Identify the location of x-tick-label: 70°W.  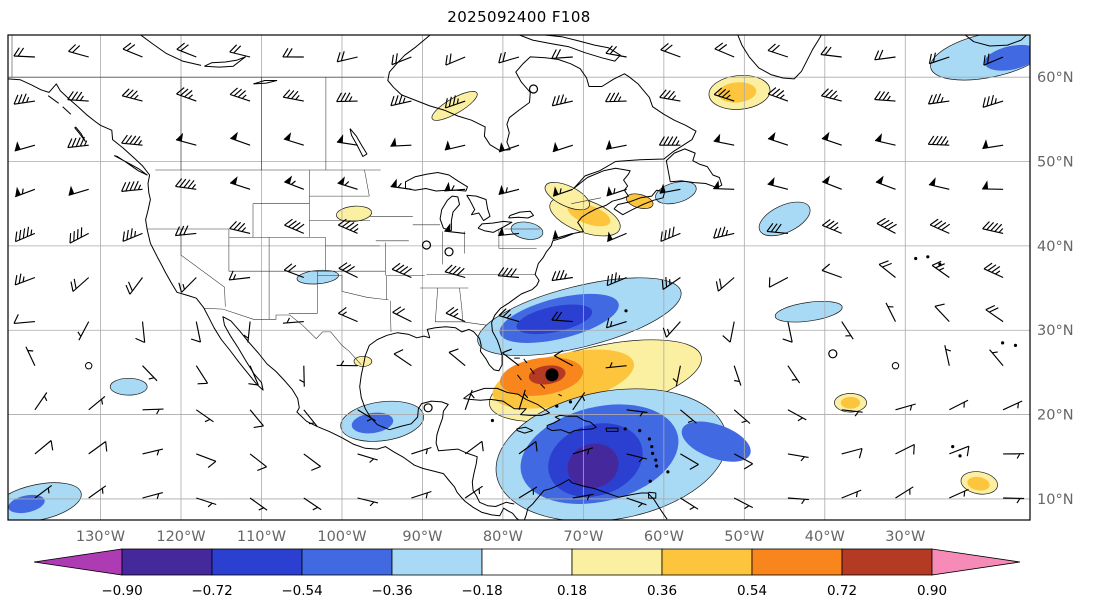
(583, 537).